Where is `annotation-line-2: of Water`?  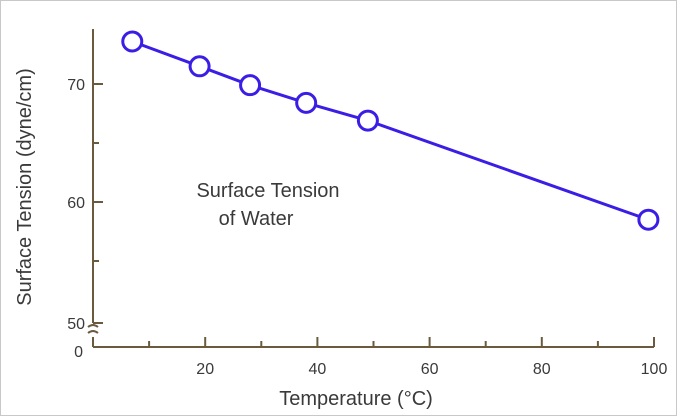 annotation-line-2: of Water is located at coordinates (256, 219).